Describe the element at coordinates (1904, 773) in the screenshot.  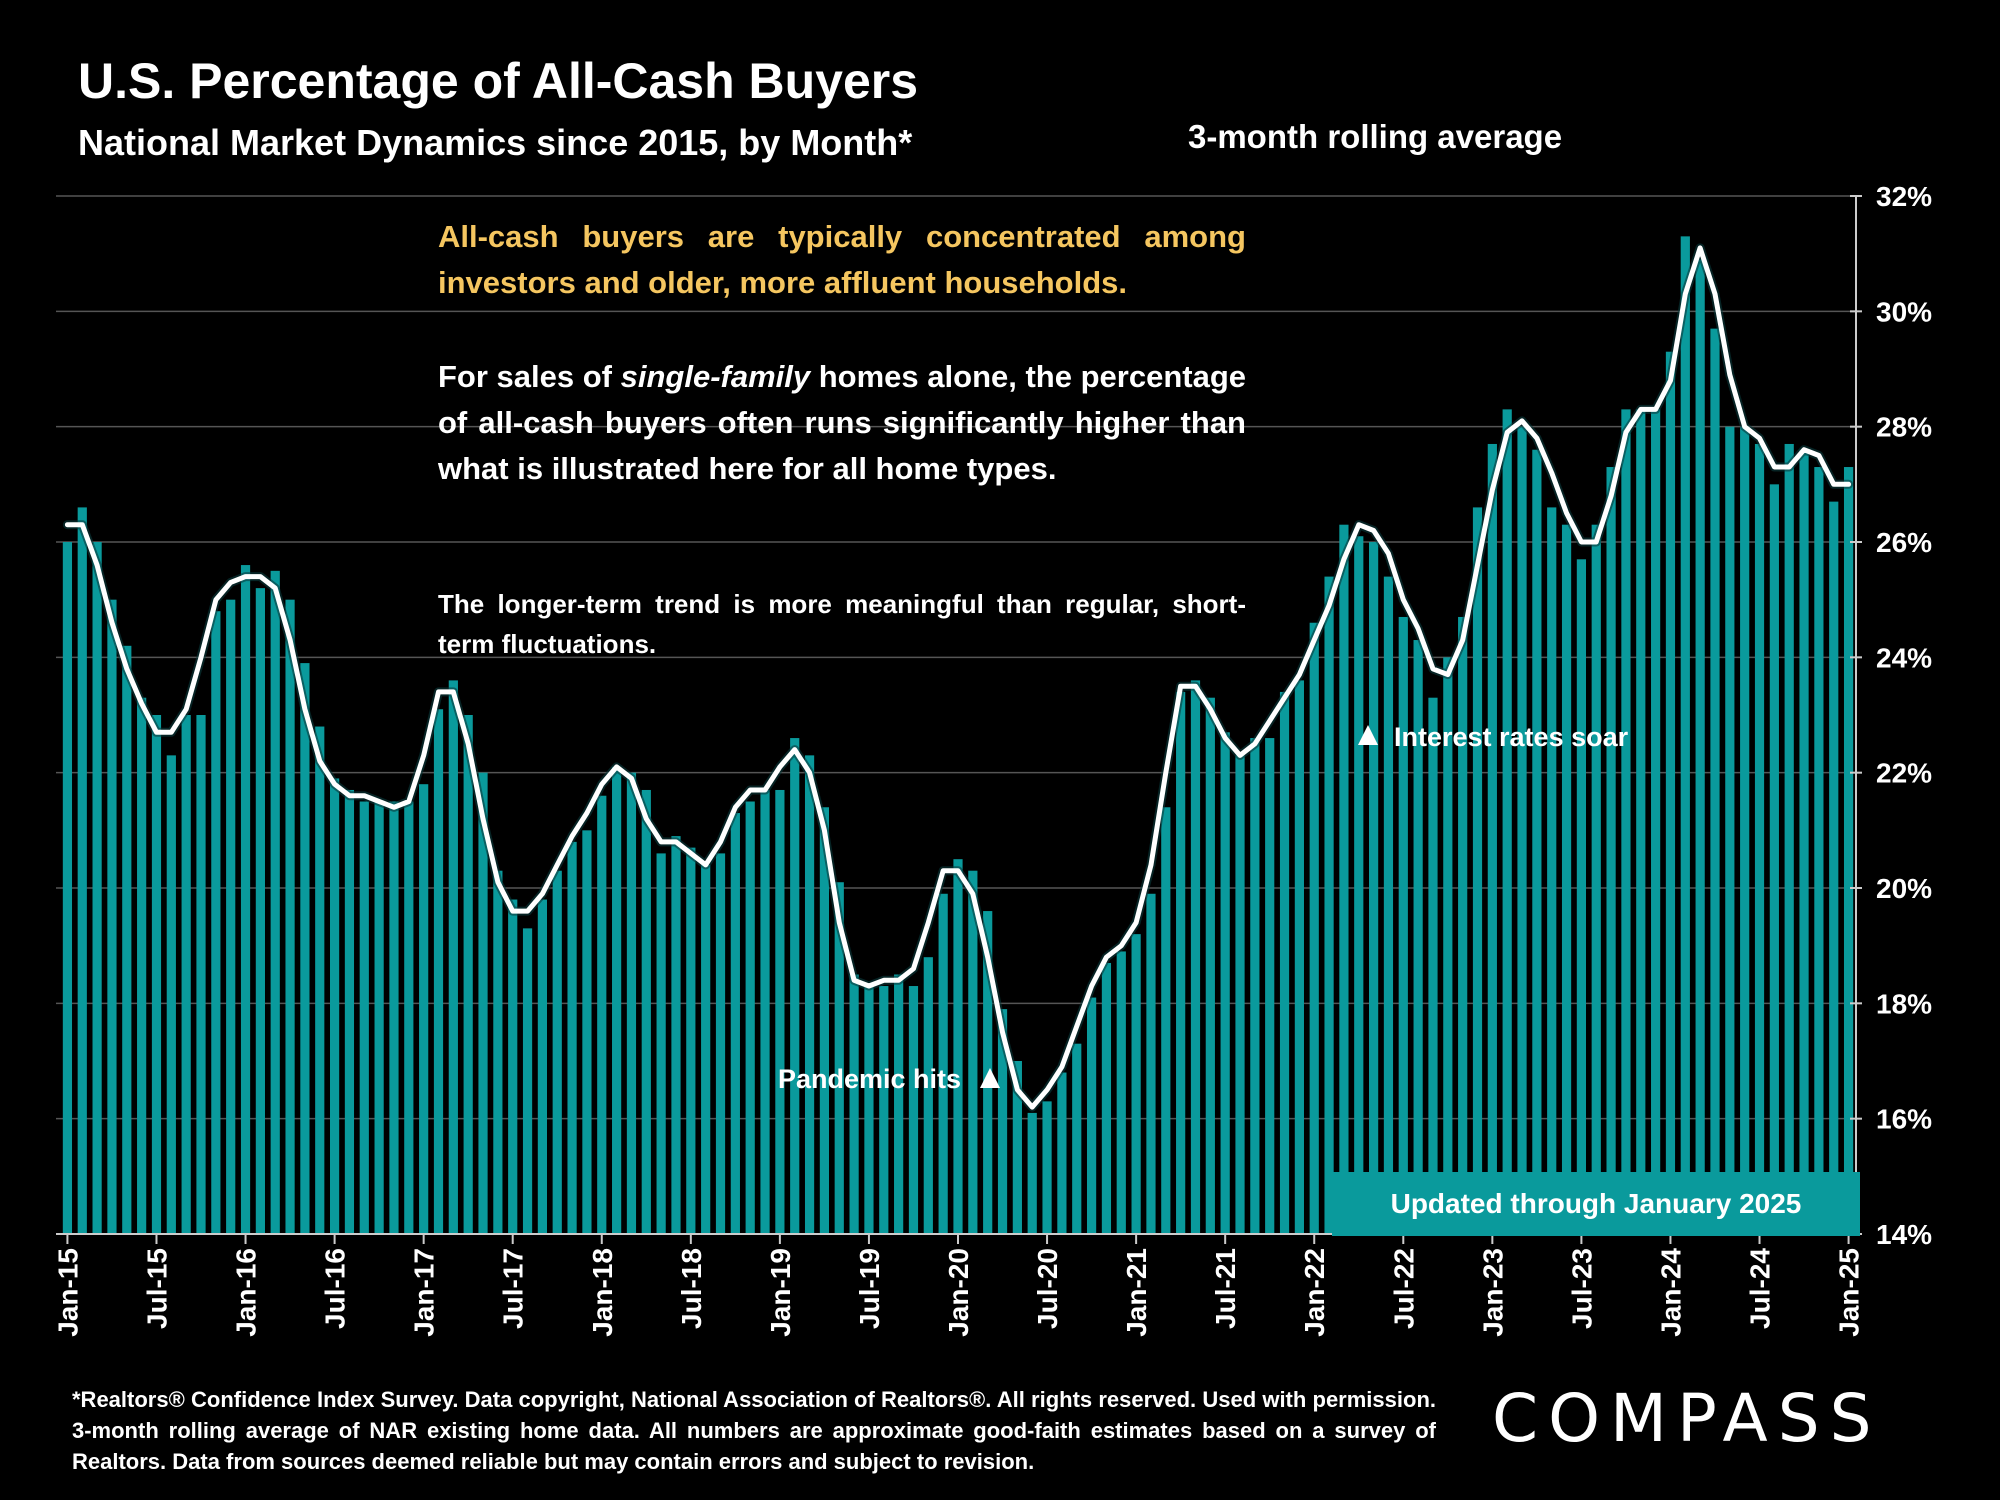
I see `y-tick-label: 22%` at that location.